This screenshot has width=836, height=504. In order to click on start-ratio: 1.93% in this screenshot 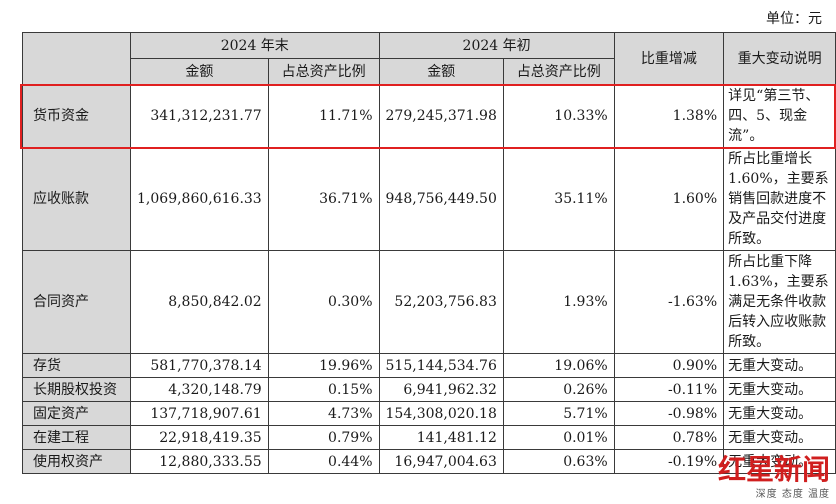, I will do `click(558, 302)`.